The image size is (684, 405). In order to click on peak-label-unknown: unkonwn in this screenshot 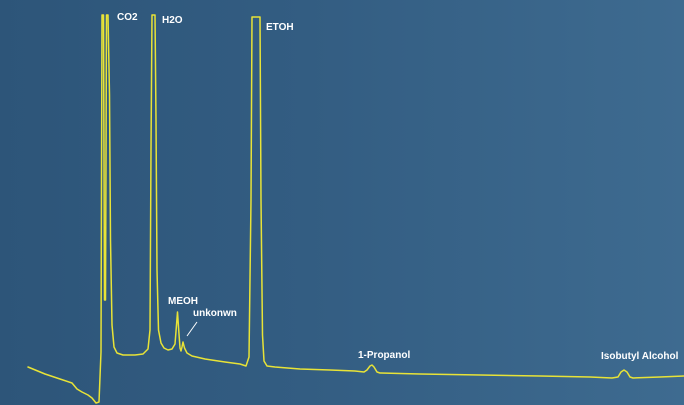, I will do `click(215, 313)`.